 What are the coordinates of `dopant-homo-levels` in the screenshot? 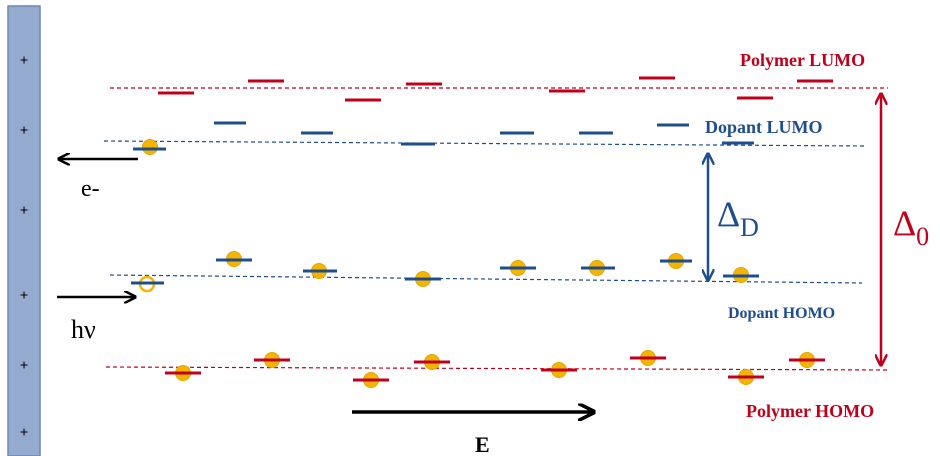 It's located at (445, 272).